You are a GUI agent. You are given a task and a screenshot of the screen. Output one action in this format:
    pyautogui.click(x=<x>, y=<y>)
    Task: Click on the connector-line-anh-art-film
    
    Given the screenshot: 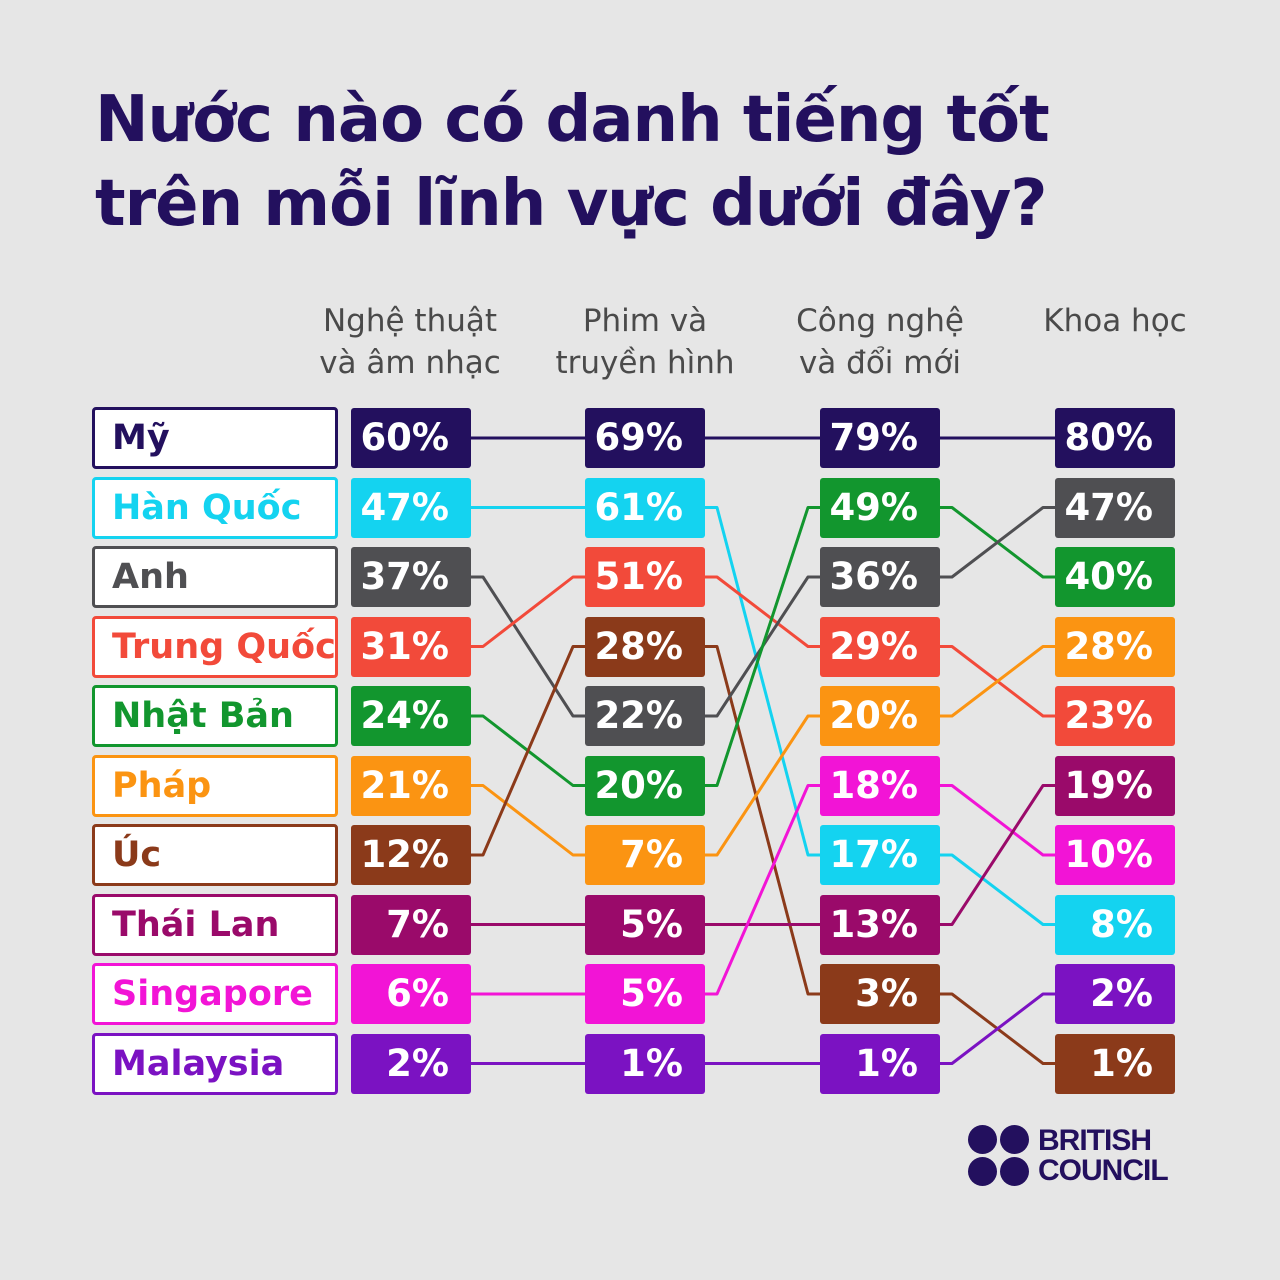 What is the action you would take?
    pyautogui.click(x=528, y=646)
    